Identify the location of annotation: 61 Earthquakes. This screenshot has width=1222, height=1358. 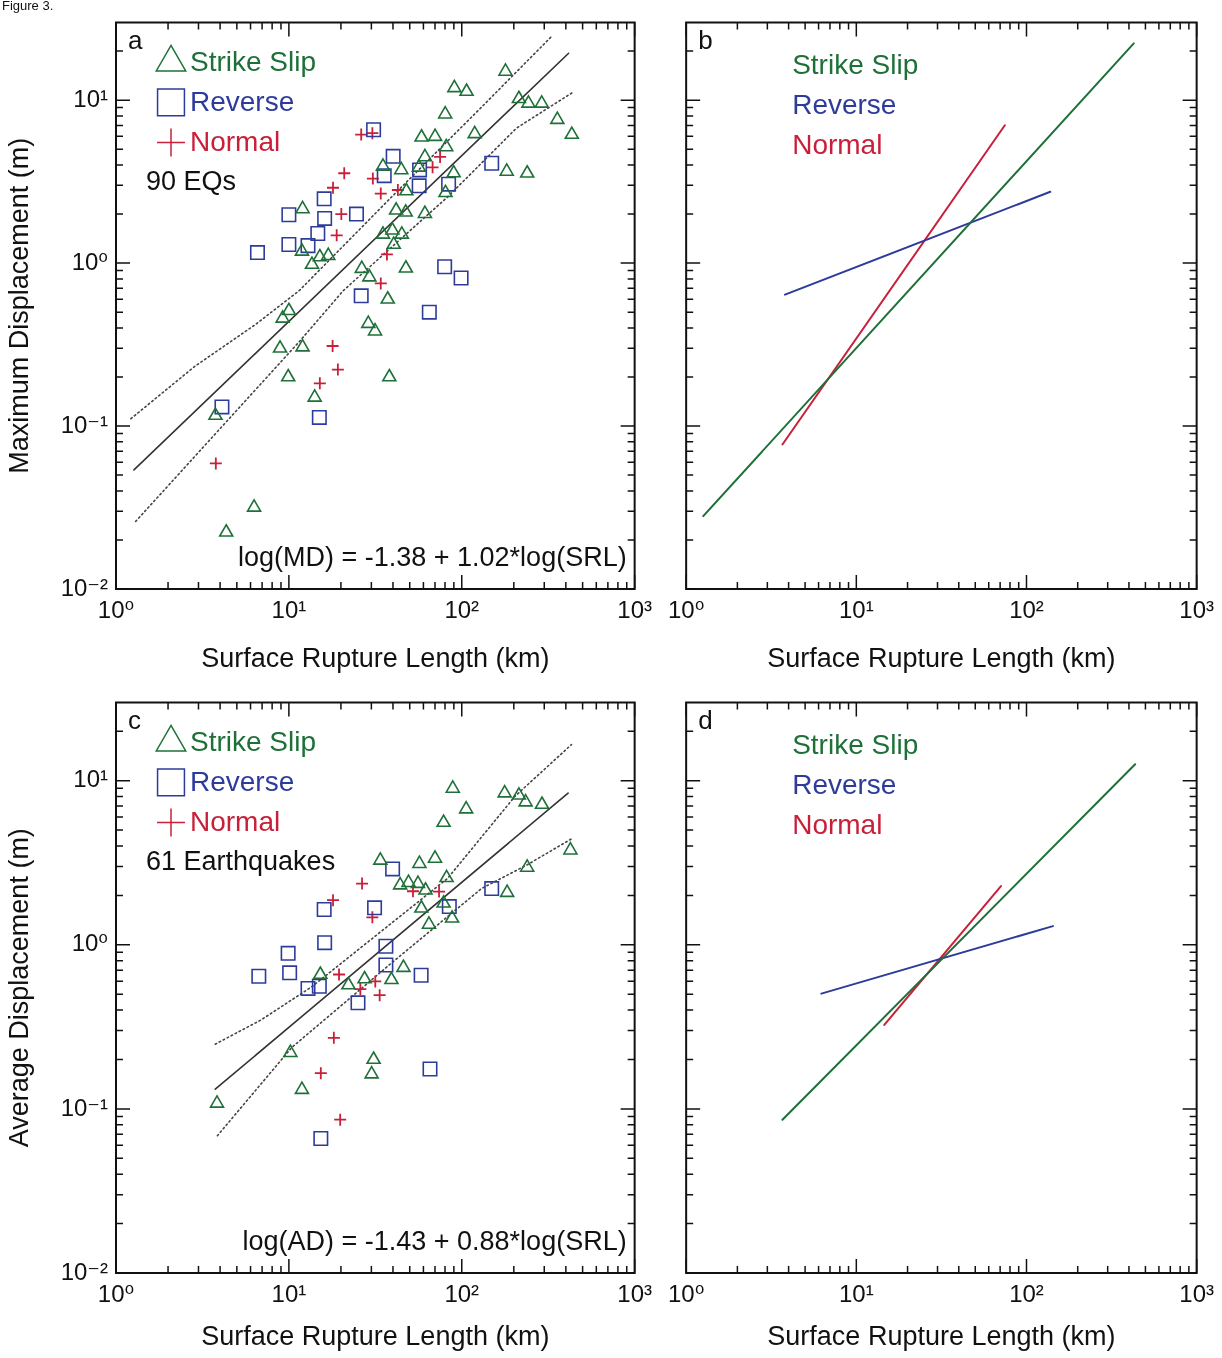
(241, 860).